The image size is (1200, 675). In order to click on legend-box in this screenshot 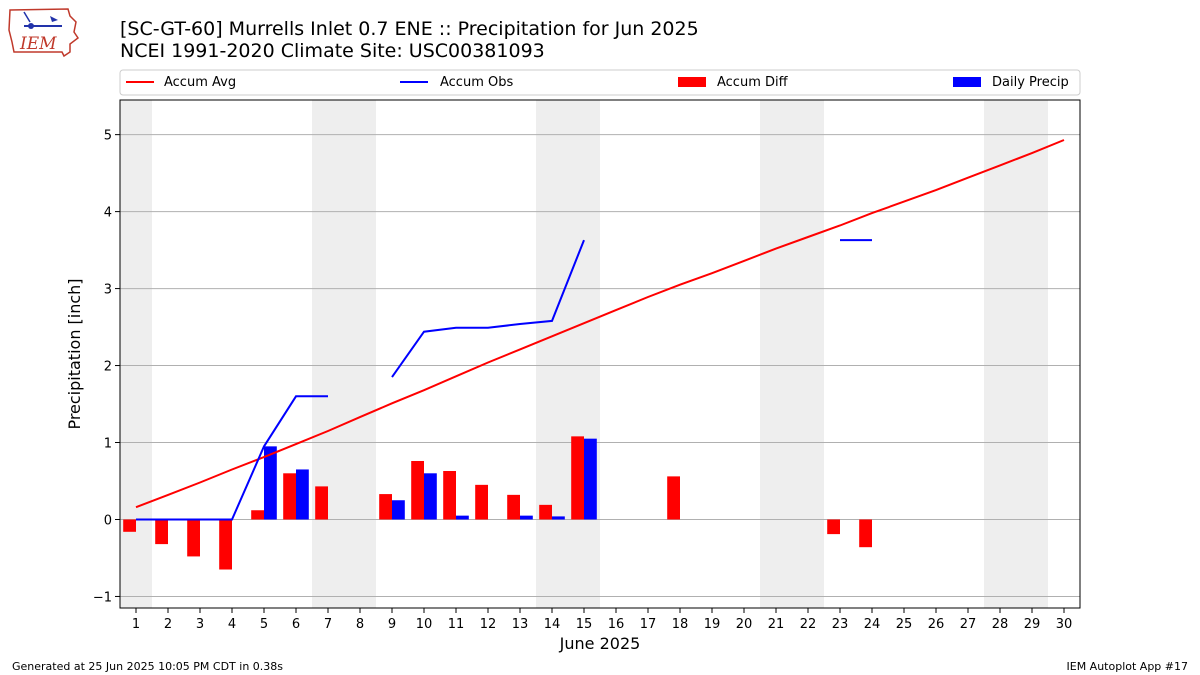, I will do `click(600, 82)`.